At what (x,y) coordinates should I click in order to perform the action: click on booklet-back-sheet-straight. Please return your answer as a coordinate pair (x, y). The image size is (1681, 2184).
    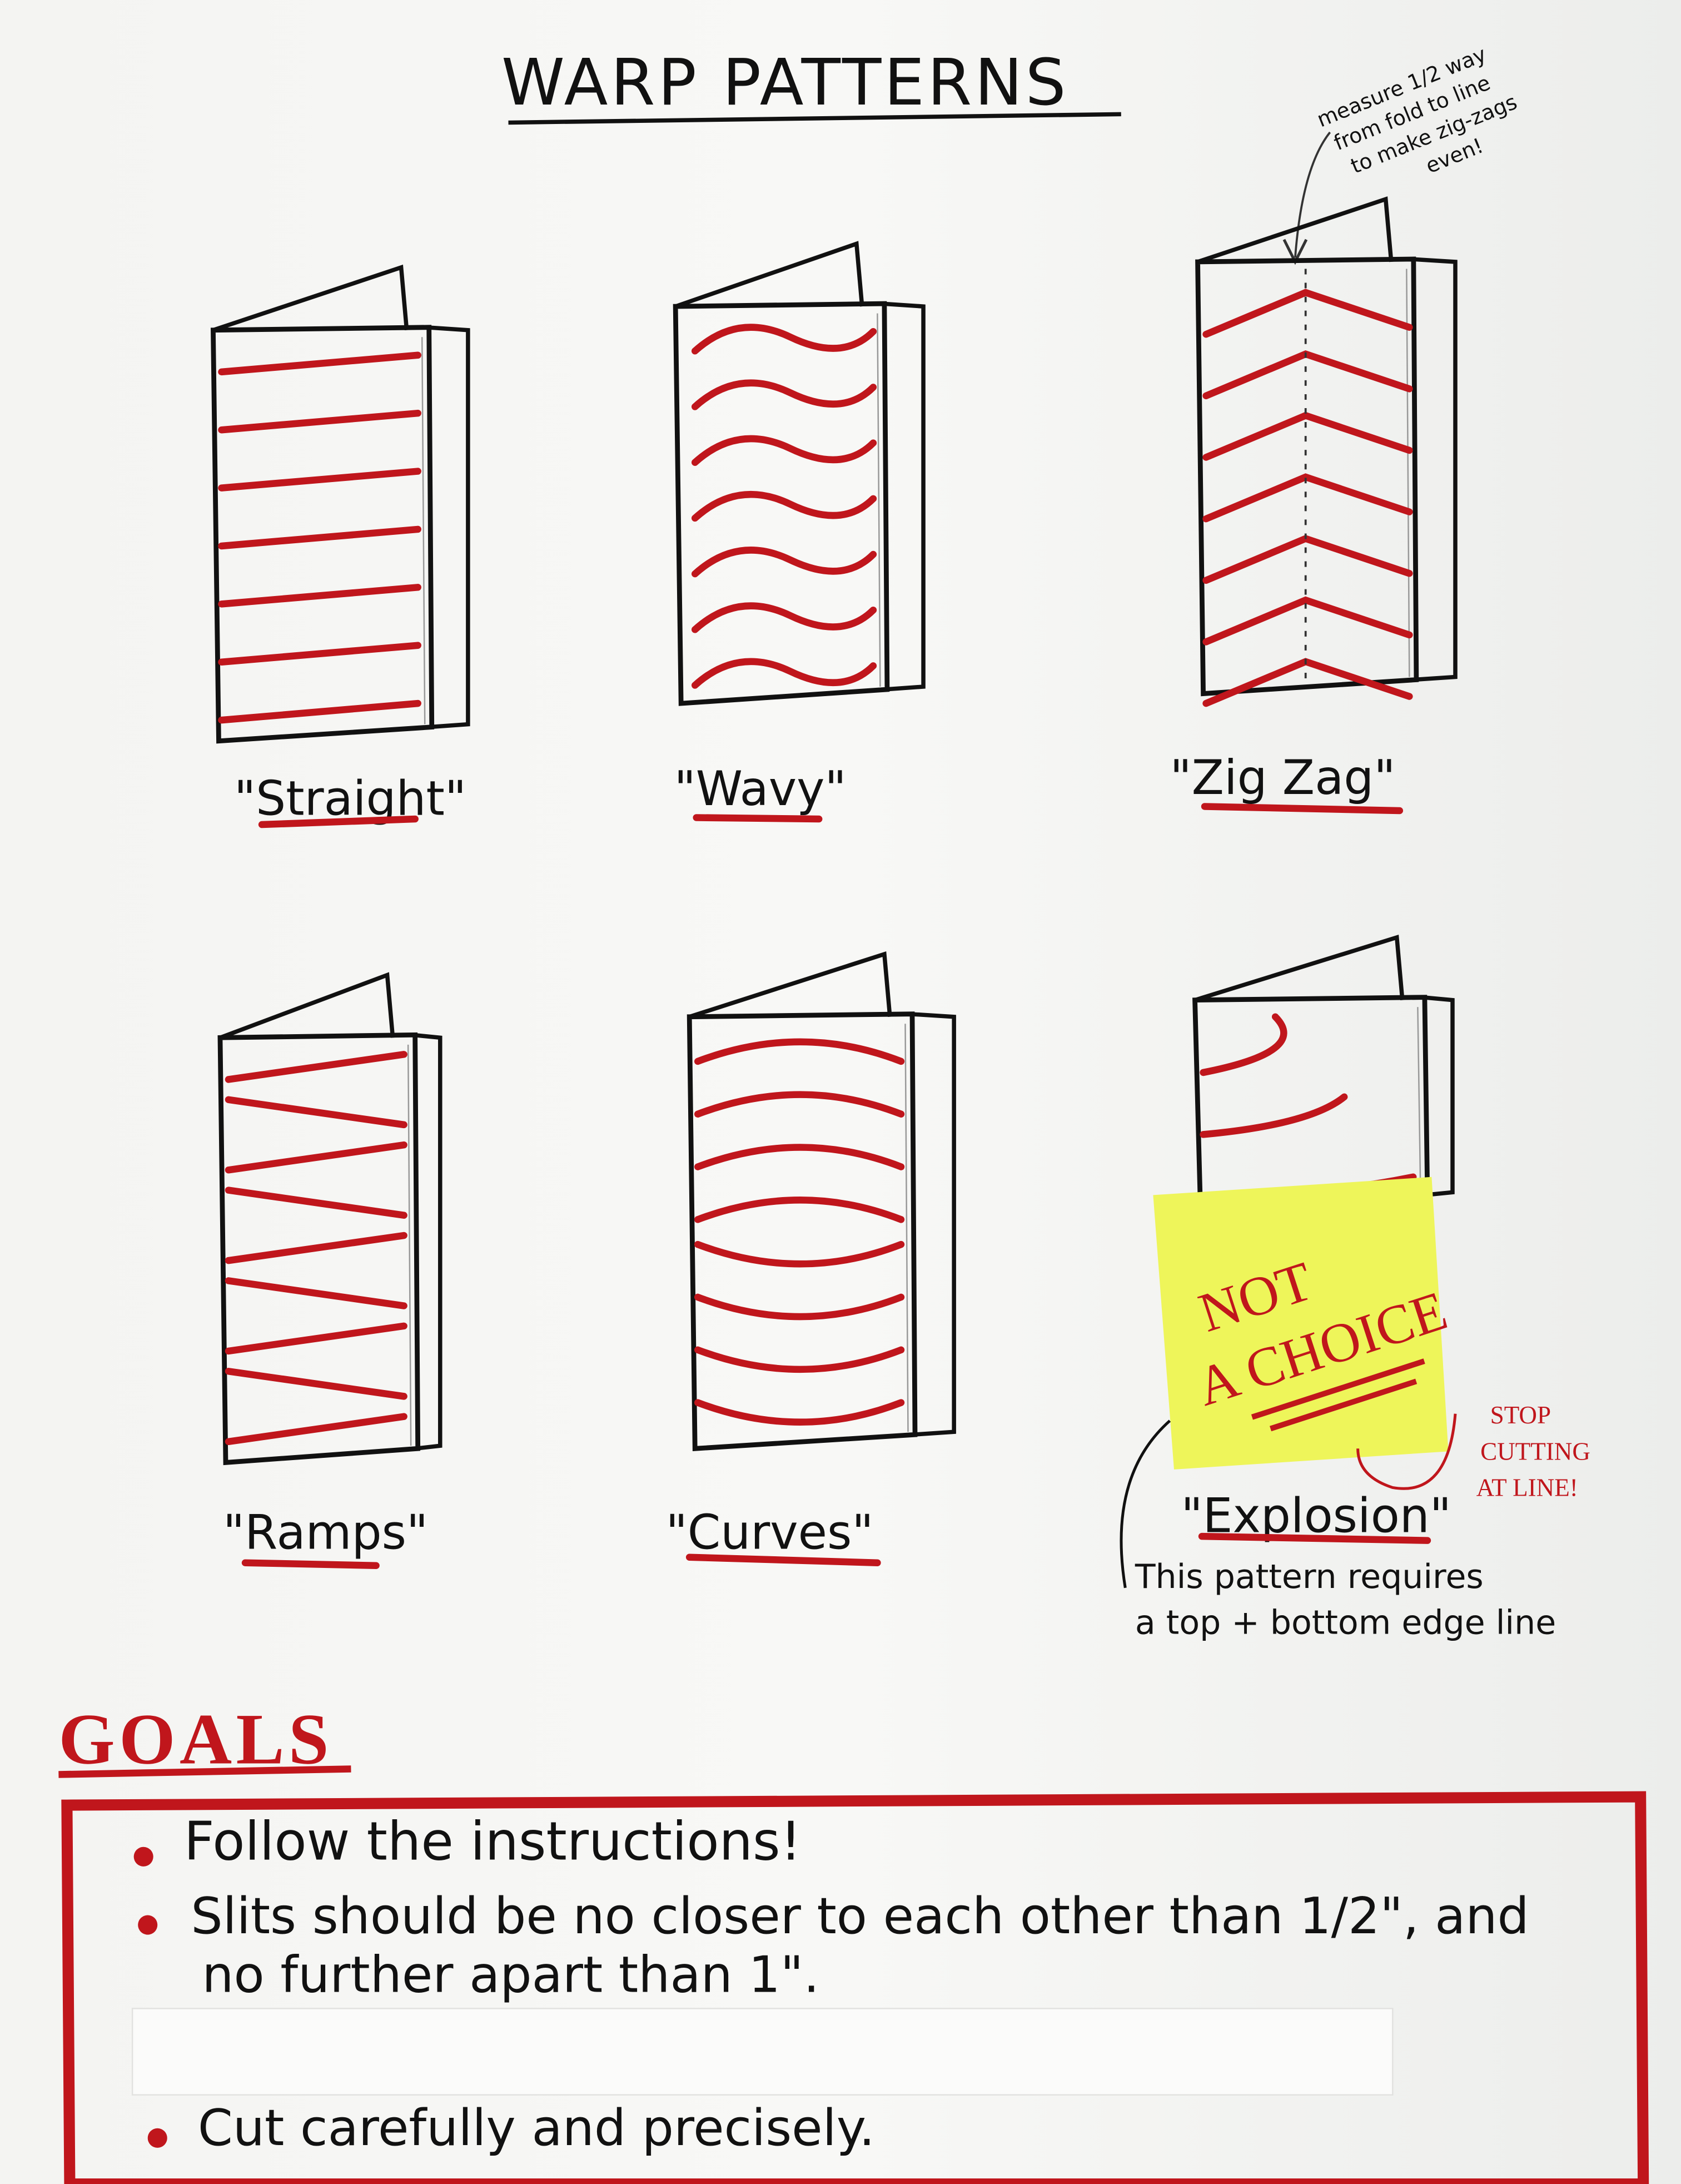
    Looking at the image, I should click on (448, 527).